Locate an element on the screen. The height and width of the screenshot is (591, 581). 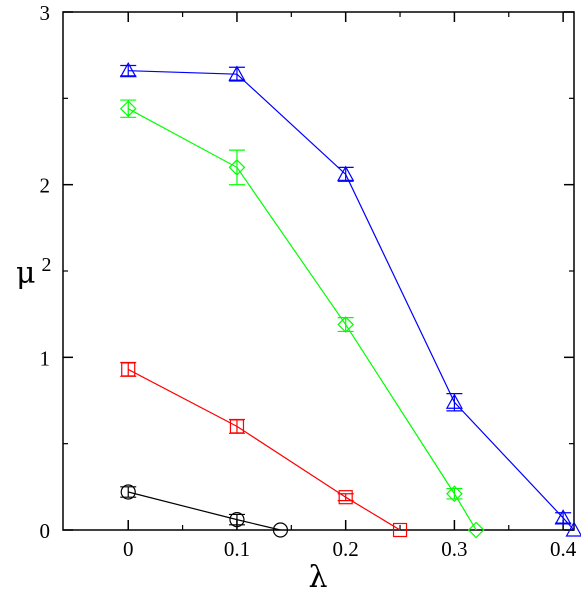
x-axis-title: λ is located at coordinates (317, 575).